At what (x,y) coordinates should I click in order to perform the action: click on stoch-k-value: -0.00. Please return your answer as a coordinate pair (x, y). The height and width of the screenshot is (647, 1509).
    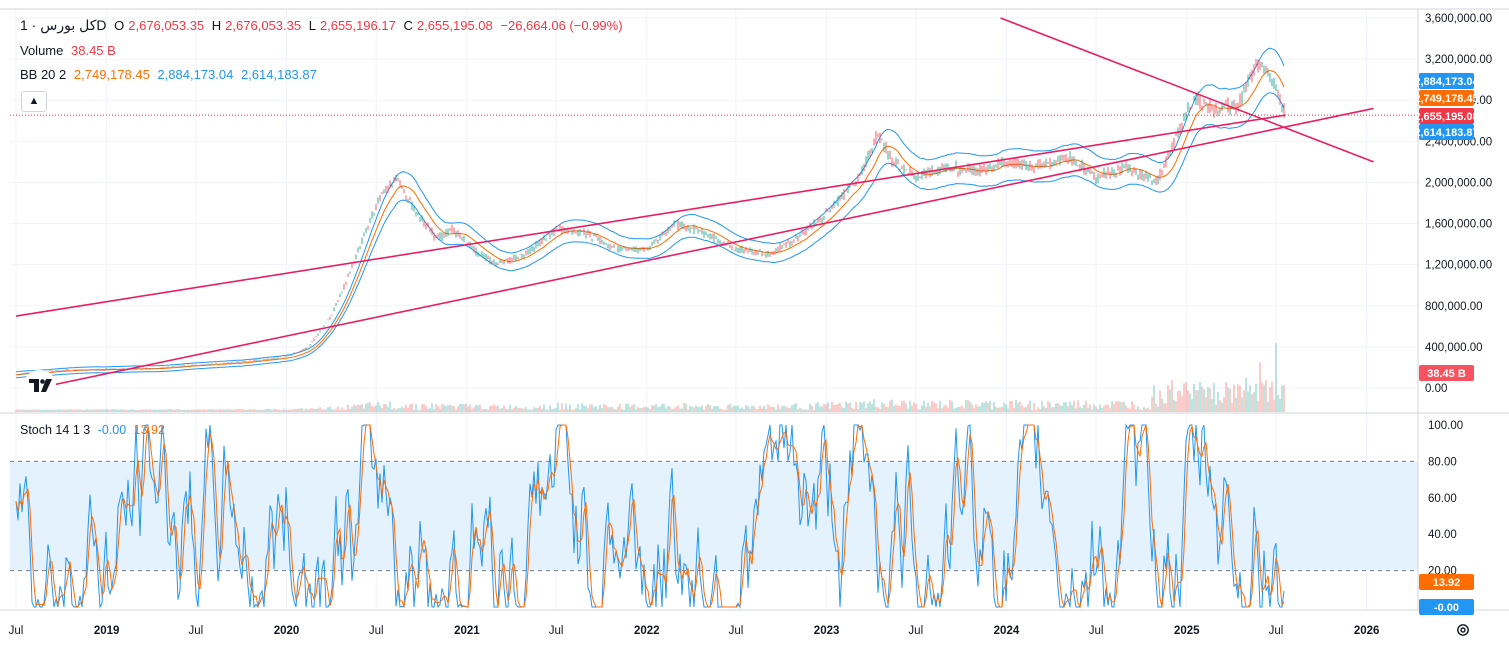
    Looking at the image, I should click on (112, 430).